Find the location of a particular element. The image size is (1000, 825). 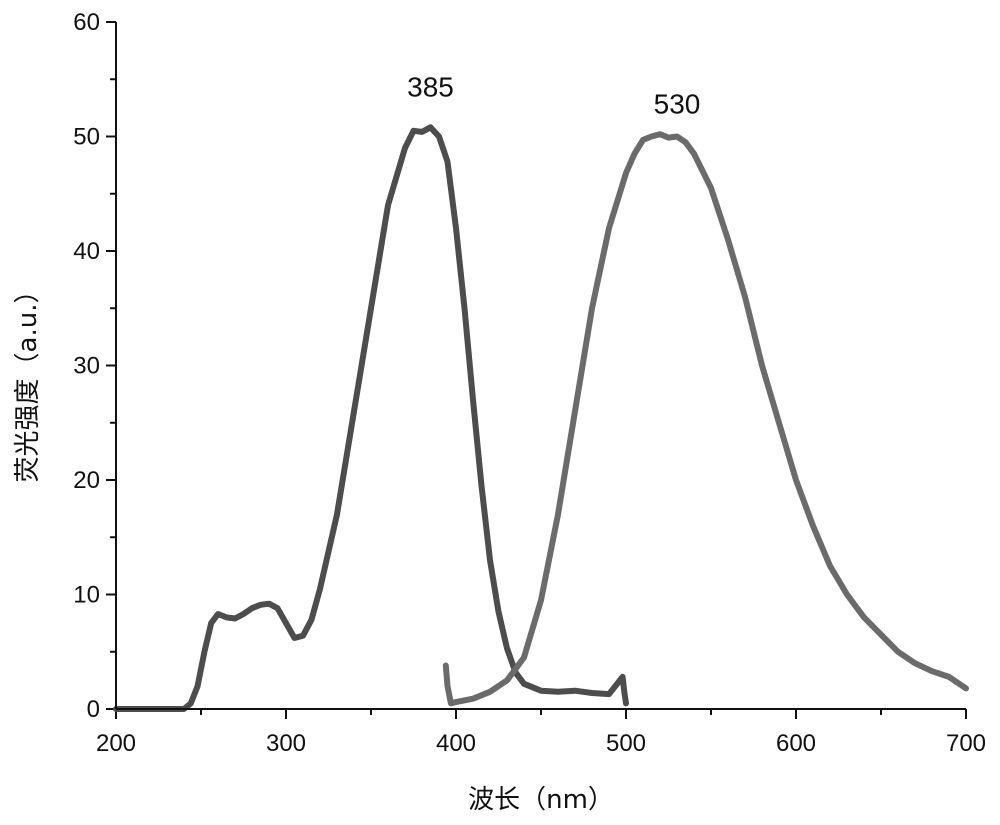

x-tick-label: 400 is located at coordinates (456, 743).